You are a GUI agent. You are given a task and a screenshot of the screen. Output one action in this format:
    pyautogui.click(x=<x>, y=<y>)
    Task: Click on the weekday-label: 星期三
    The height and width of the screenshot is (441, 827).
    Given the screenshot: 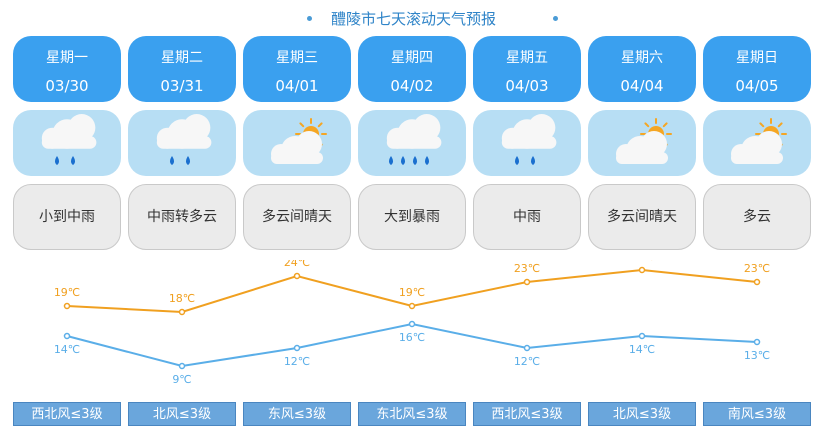 What is the action you would take?
    pyautogui.click(x=297, y=58)
    